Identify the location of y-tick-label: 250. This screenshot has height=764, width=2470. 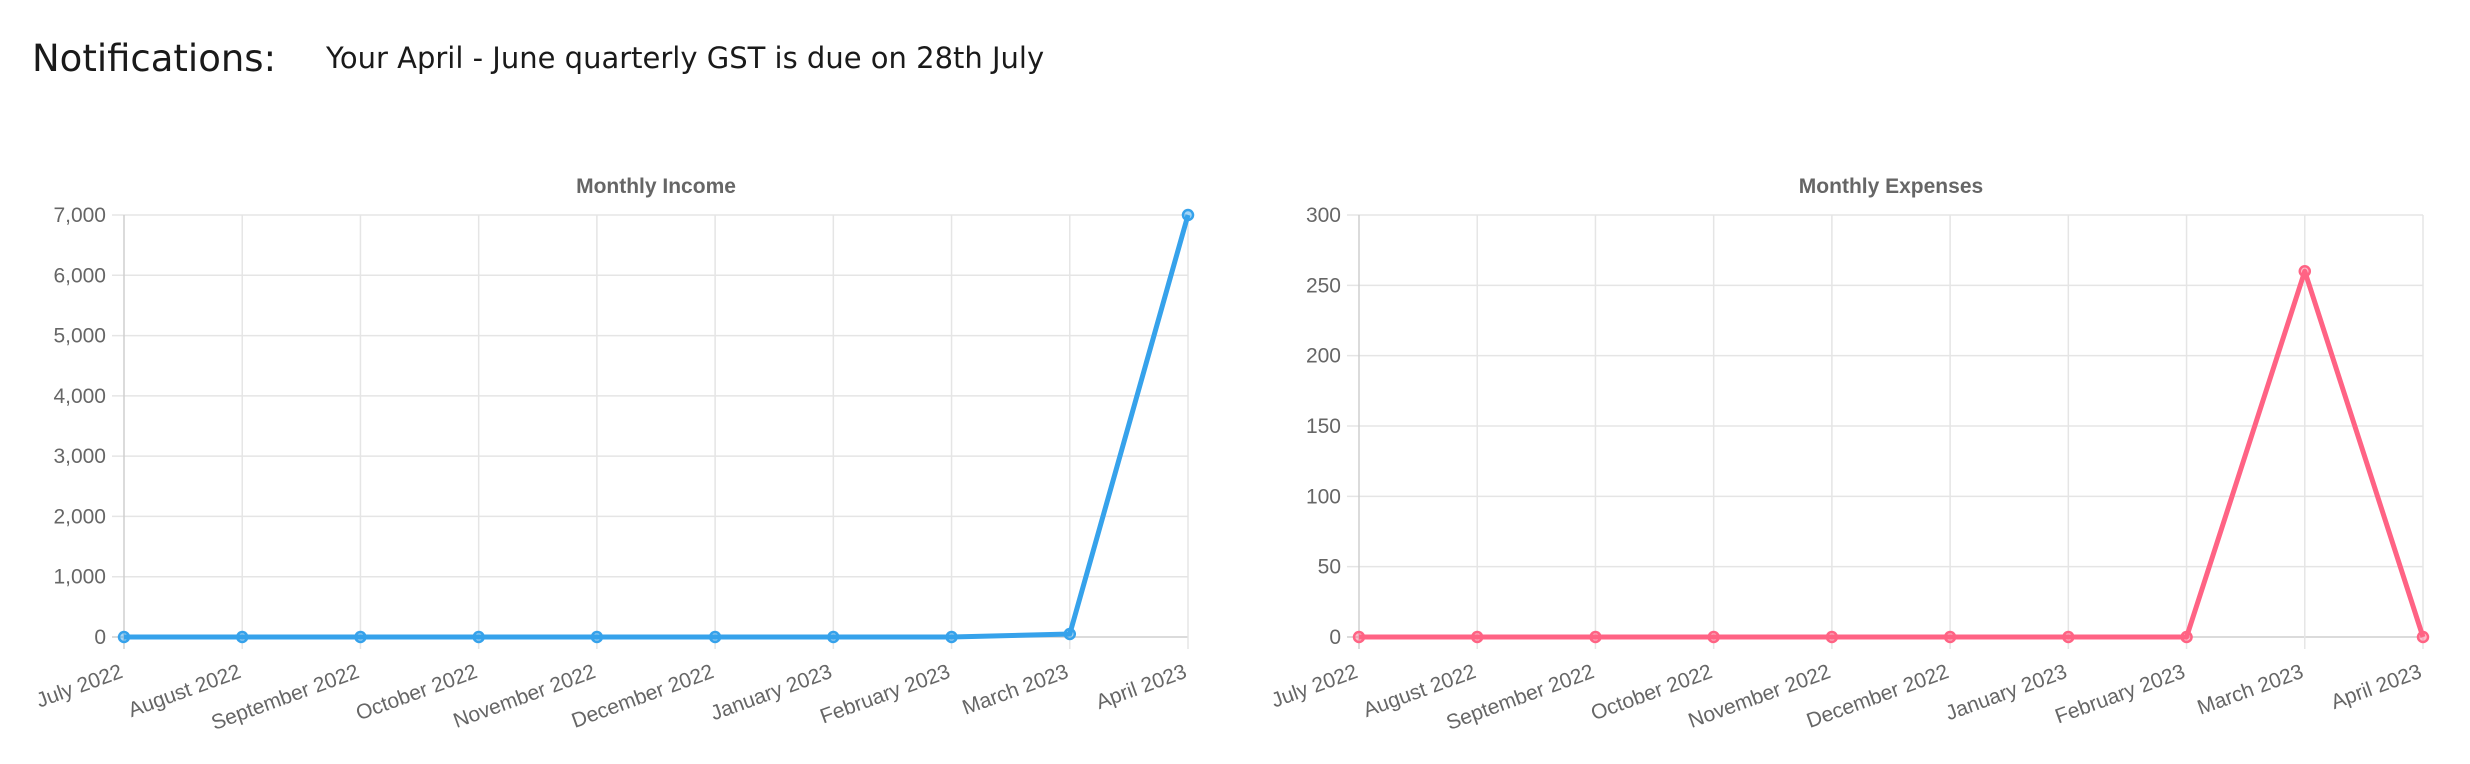
(1323, 285).